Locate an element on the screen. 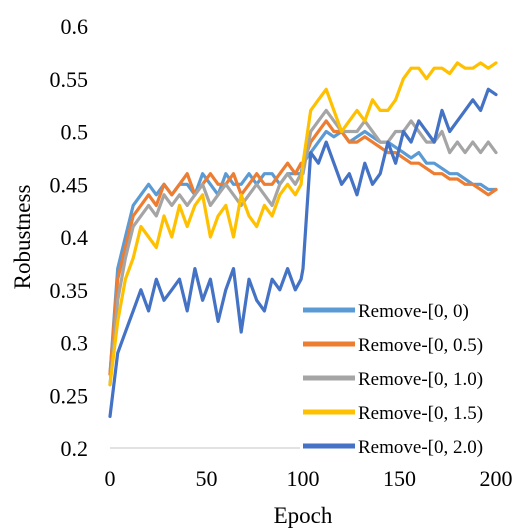 This screenshot has height=531, width=531. x-tick-label: 100 is located at coordinates (303, 478).